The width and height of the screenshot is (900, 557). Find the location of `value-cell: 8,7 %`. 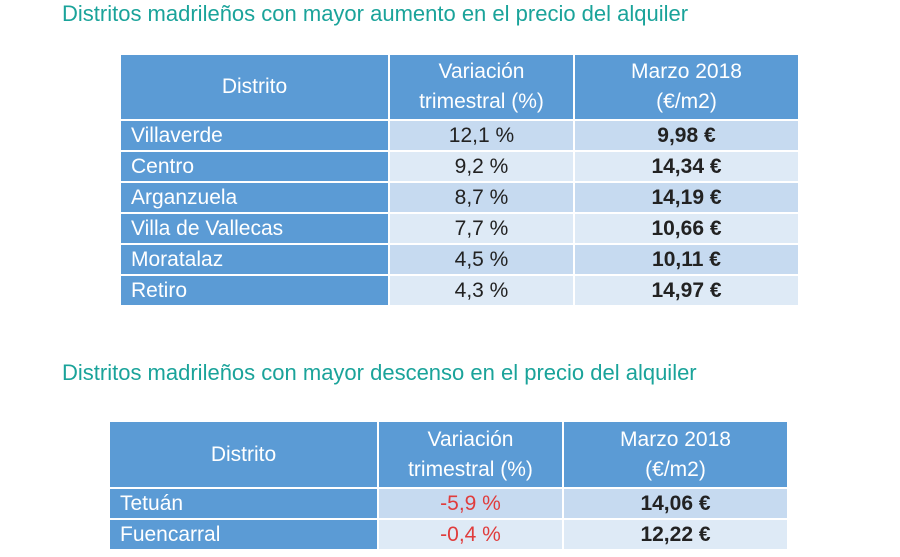

value-cell: 8,7 % is located at coordinates (481, 197).